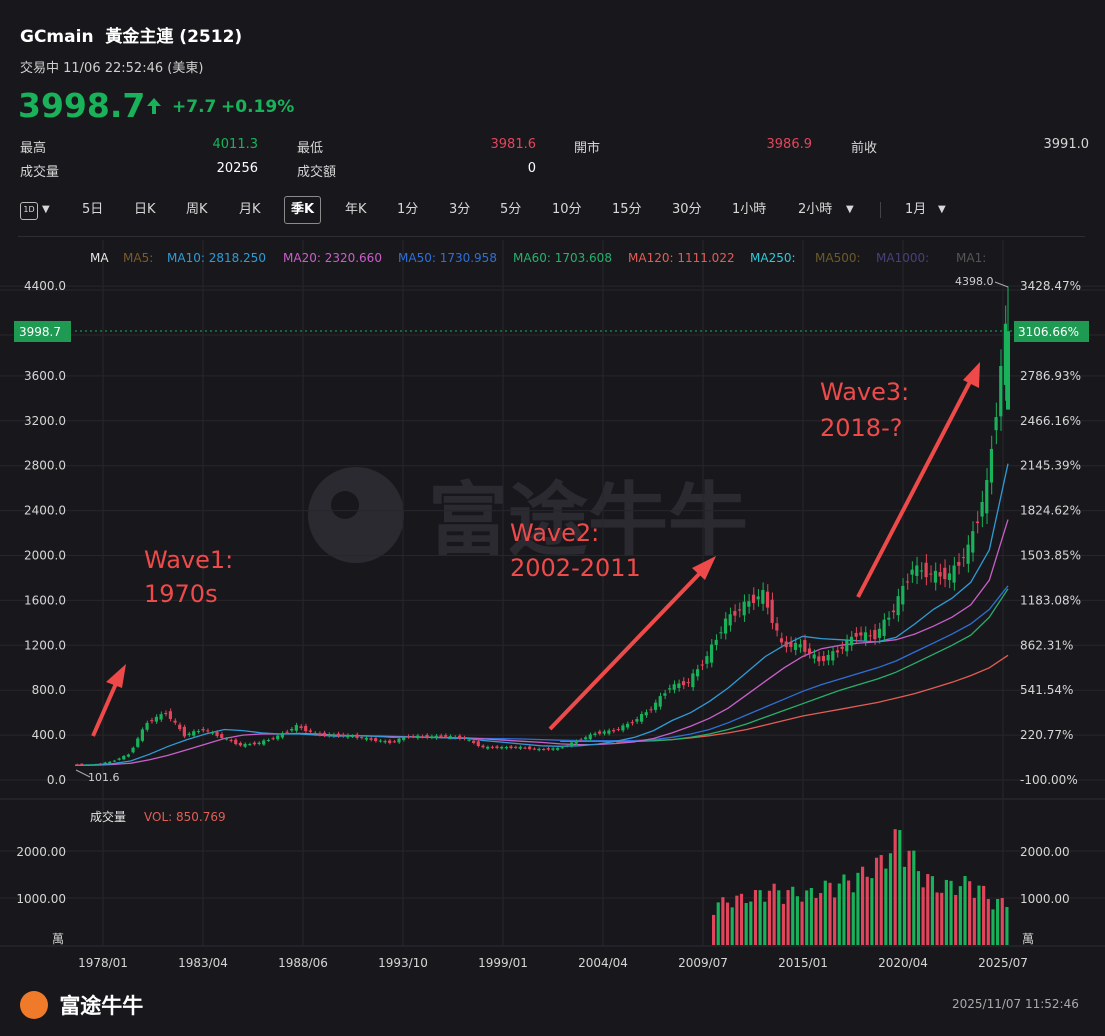 This screenshot has height=1036, width=1105. What do you see at coordinates (1050, 511) in the screenshot?
I see `pct-tick-label: 1824.62%` at bounding box center [1050, 511].